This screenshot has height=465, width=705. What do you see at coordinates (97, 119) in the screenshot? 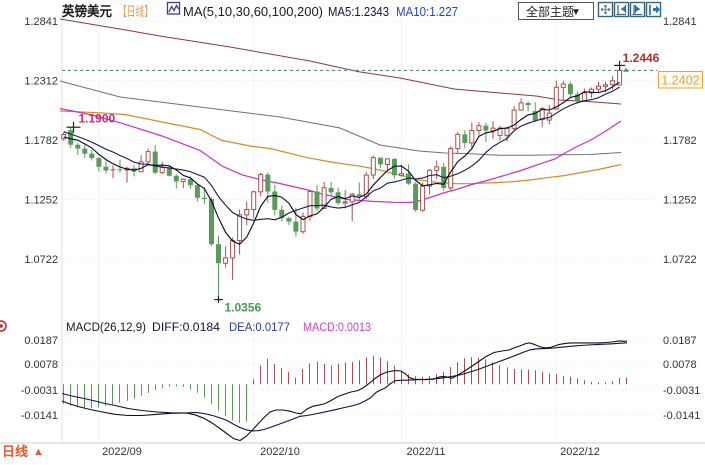
I see `svg-text: 1.1900` at bounding box center [97, 119].